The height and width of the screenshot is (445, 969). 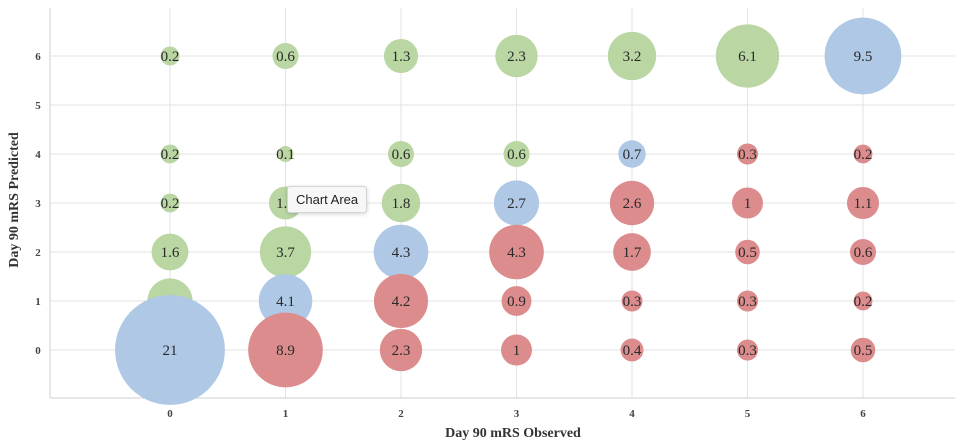 I want to click on bubble-label: 0.7, so click(x=632, y=155).